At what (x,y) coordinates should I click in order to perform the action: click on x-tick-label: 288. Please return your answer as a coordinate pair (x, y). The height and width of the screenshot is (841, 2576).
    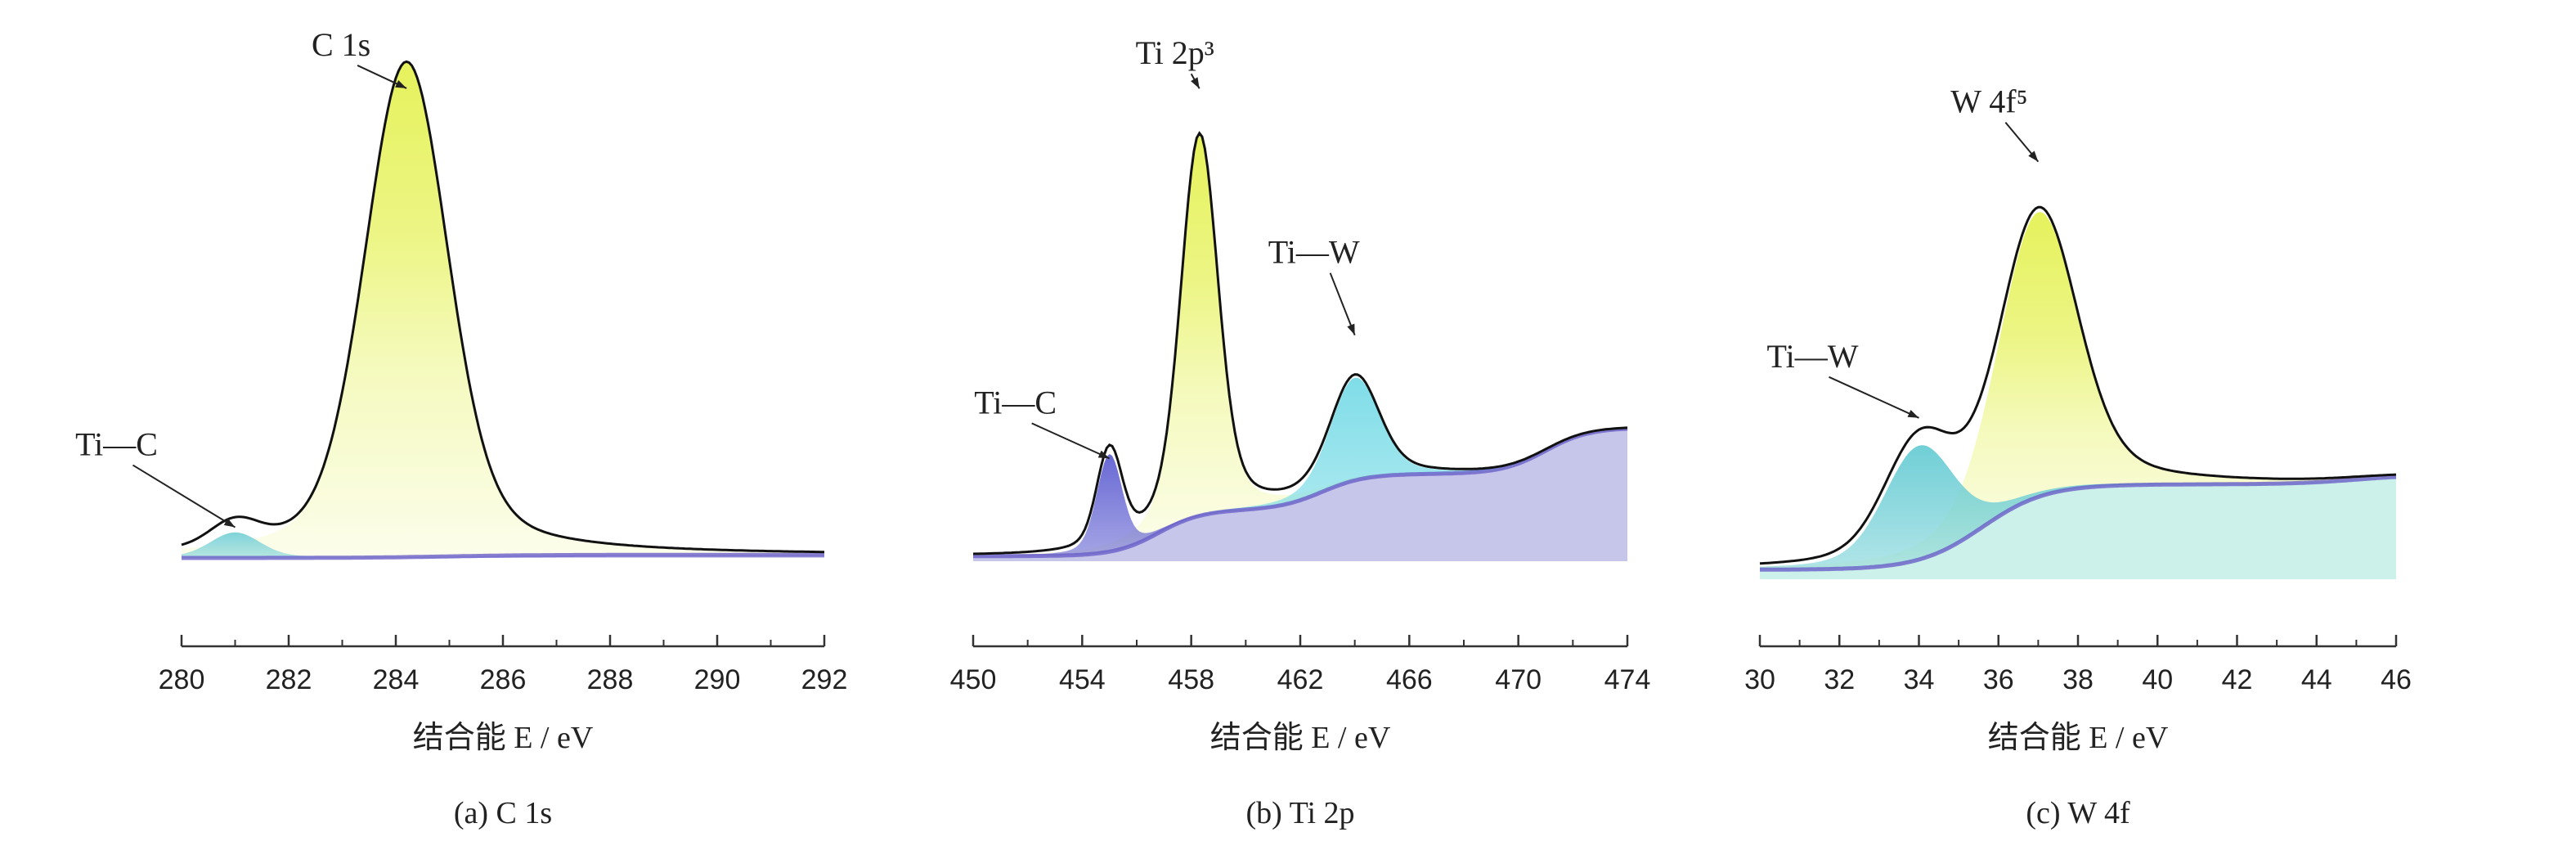
    Looking at the image, I should click on (610, 679).